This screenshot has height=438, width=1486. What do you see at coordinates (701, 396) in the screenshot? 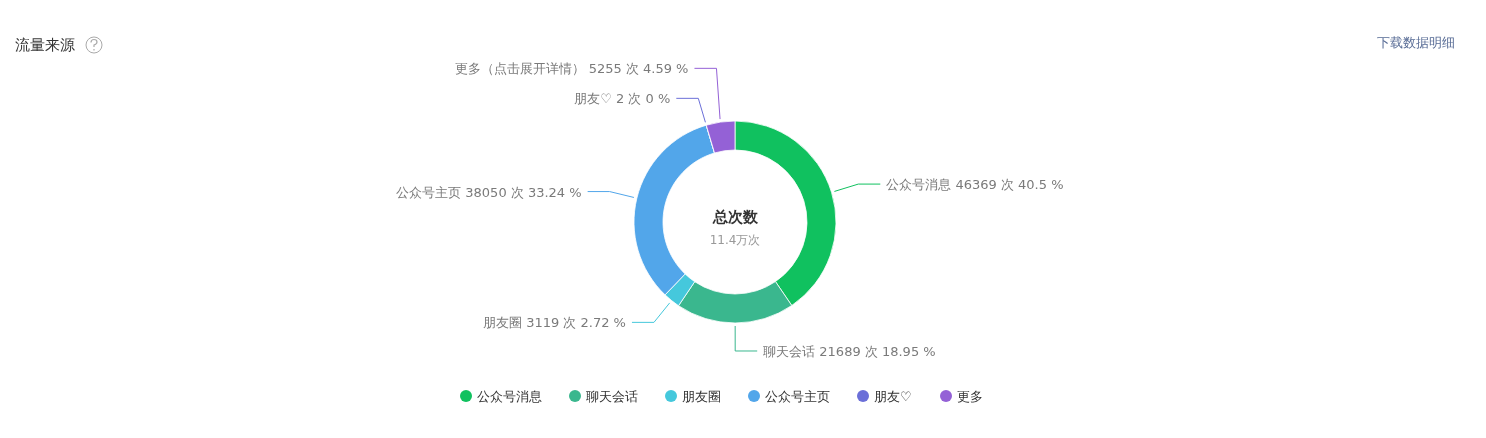
I see `legend-label: 朋友圈` at bounding box center [701, 396].